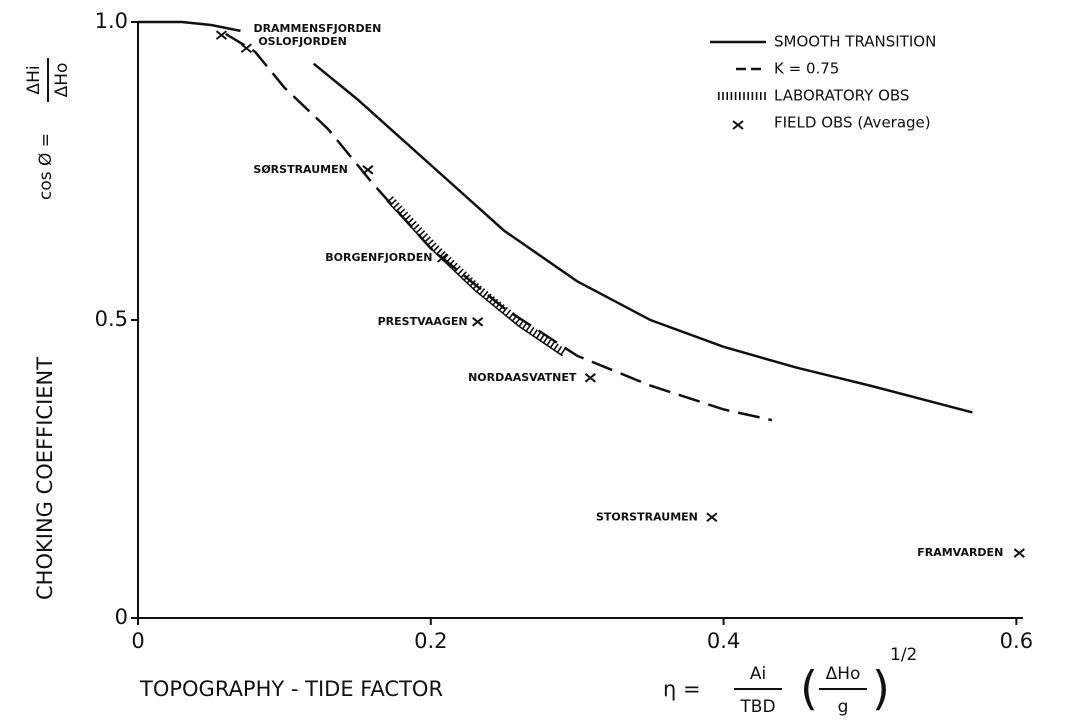  I want to click on y-formula-den: ΔHo, so click(62, 80).